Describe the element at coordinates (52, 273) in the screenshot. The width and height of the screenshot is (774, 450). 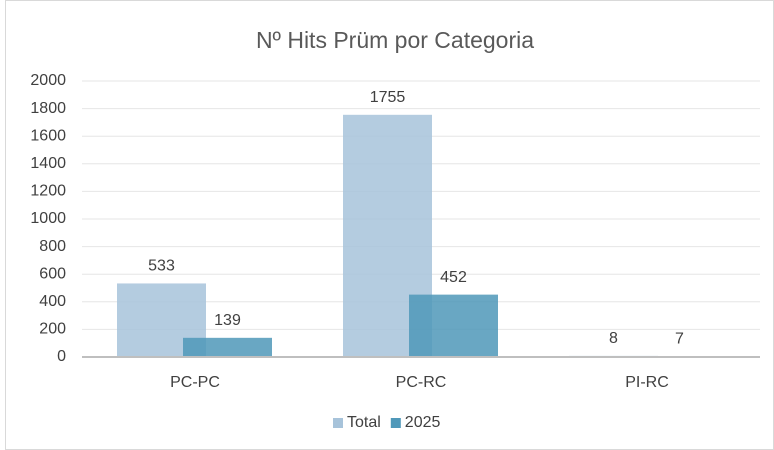
I see `y-tick-label: 600` at that location.